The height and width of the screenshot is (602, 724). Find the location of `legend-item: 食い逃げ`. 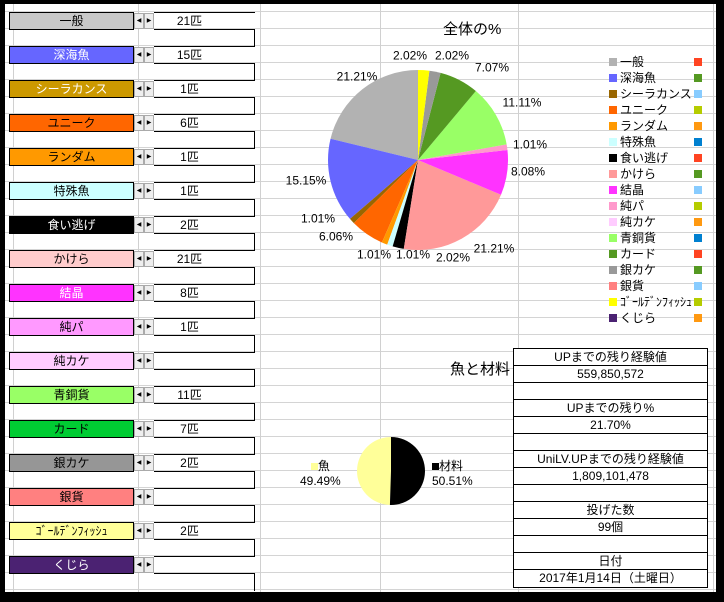

legend-item: 食い逃げ is located at coordinates (638, 158).